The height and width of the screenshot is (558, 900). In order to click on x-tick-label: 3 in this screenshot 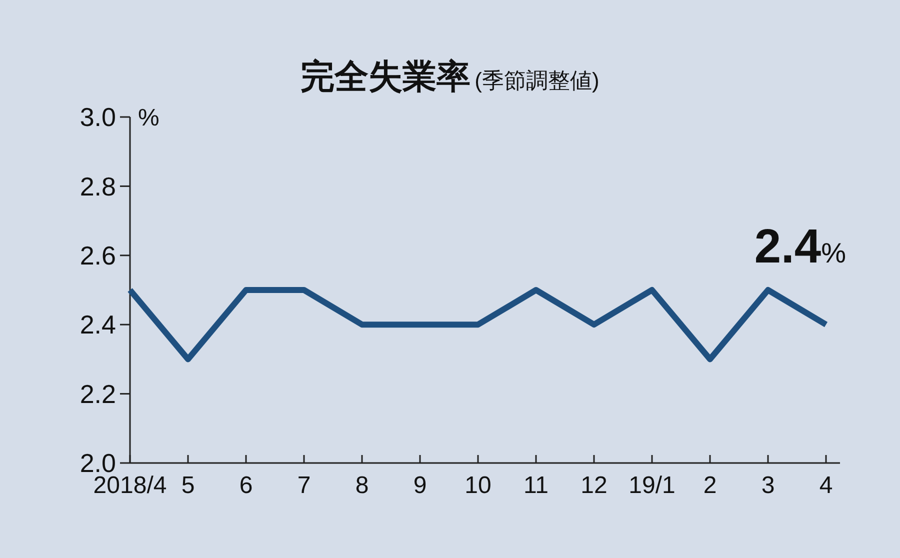, I will do `click(768, 485)`.